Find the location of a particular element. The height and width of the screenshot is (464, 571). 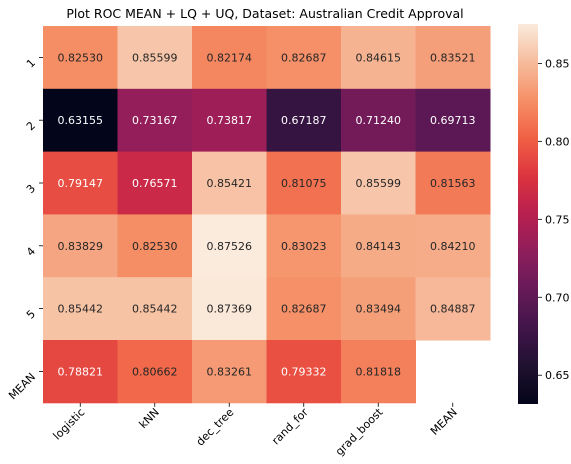

x-tick-label: MEAN is located at coordinates (444, 422).